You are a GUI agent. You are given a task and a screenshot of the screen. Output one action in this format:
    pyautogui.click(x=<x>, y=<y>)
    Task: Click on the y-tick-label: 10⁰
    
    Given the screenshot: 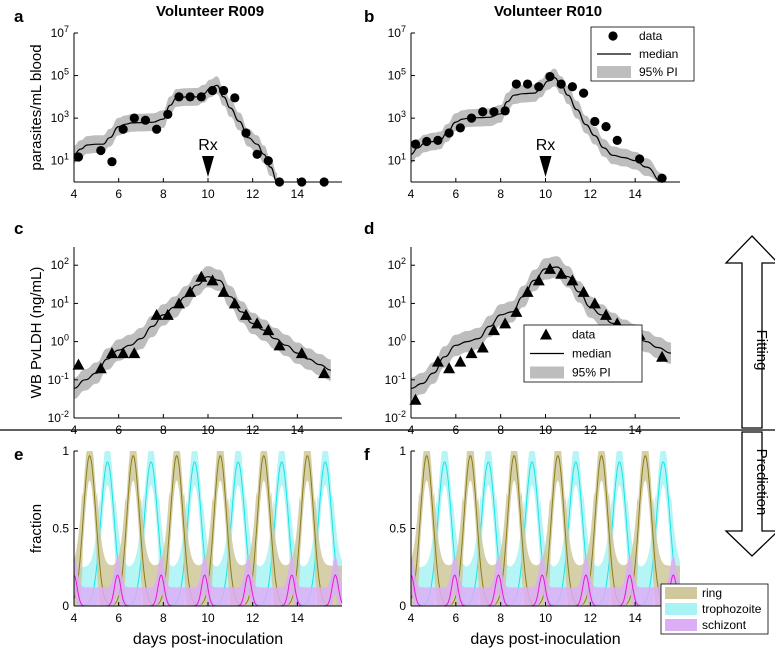 What is the action you would take?
    pyautogui.click(x=397, y=341)
    